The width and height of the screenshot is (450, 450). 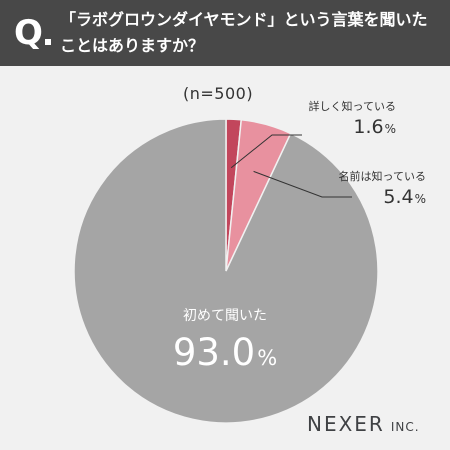 I want to click on logo-main-text: NEXER, so click(x=346, y=424).